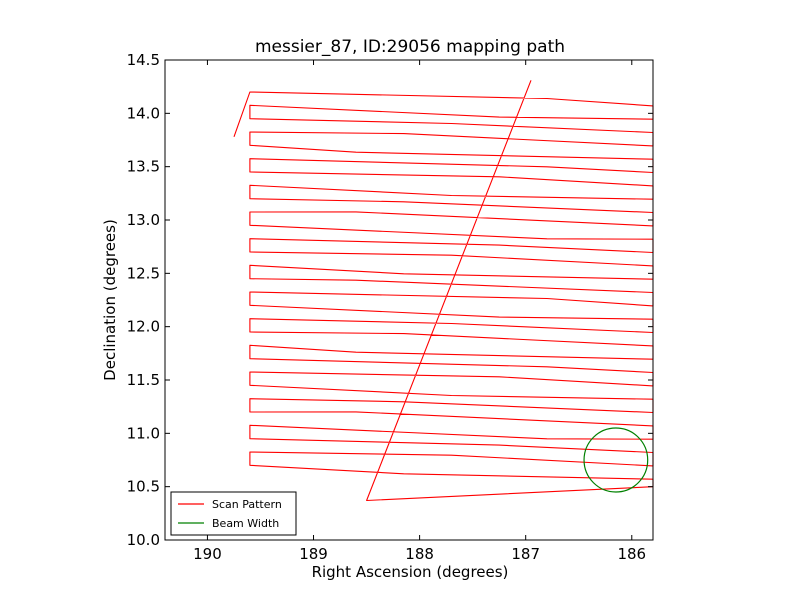  What do you see at coordinates (143, 540) in the screenshot?
I see `y-tick-label: 10.0` at bounding box center [143, 540].